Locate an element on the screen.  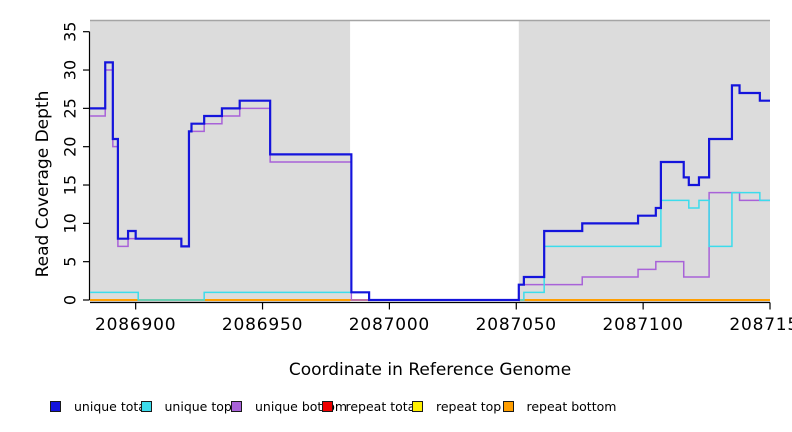
y-tick-label: 20 is located at coordinates (70, 147).